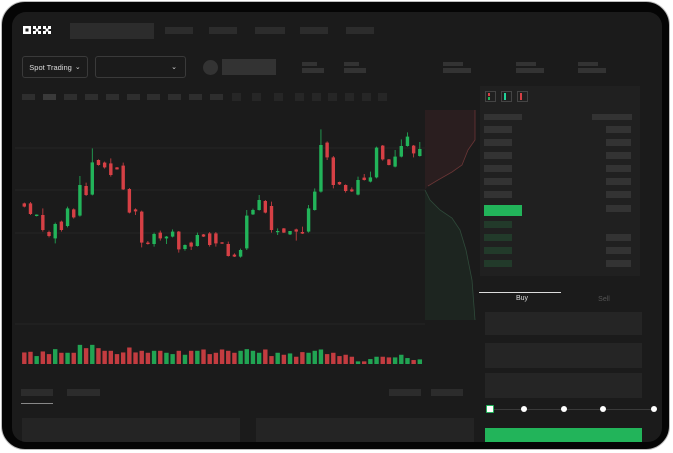 This screenshot has width=673, height=453. What do you see at coordinates (450, 255) in the screenshot?
I see `depth-bids-area` at bounding box center [450, 255].